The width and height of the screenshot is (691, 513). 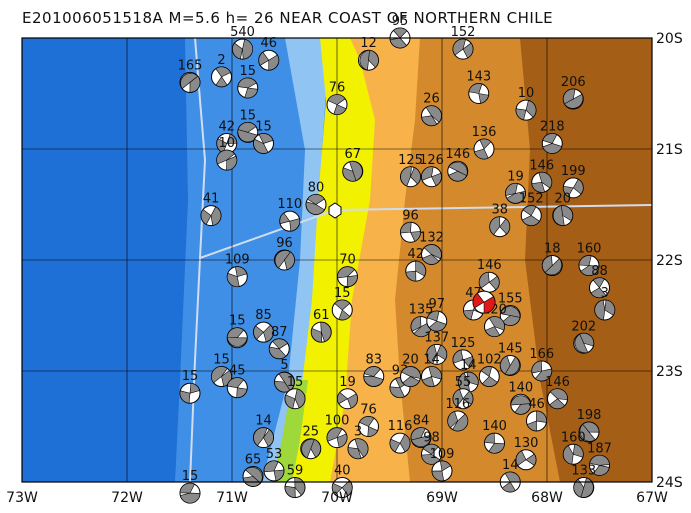 I want to click on focal-mechanism: 95, so click(x=400, y=31).